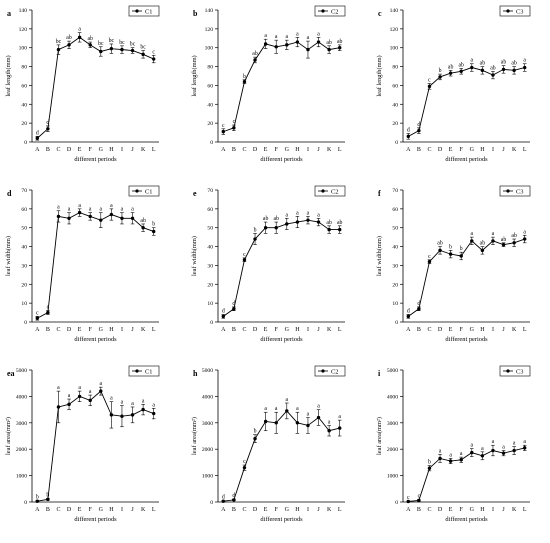  Describe the element at coordinates (209, 11) in the screenshot. I see `y-tick-label: 140` at that location.